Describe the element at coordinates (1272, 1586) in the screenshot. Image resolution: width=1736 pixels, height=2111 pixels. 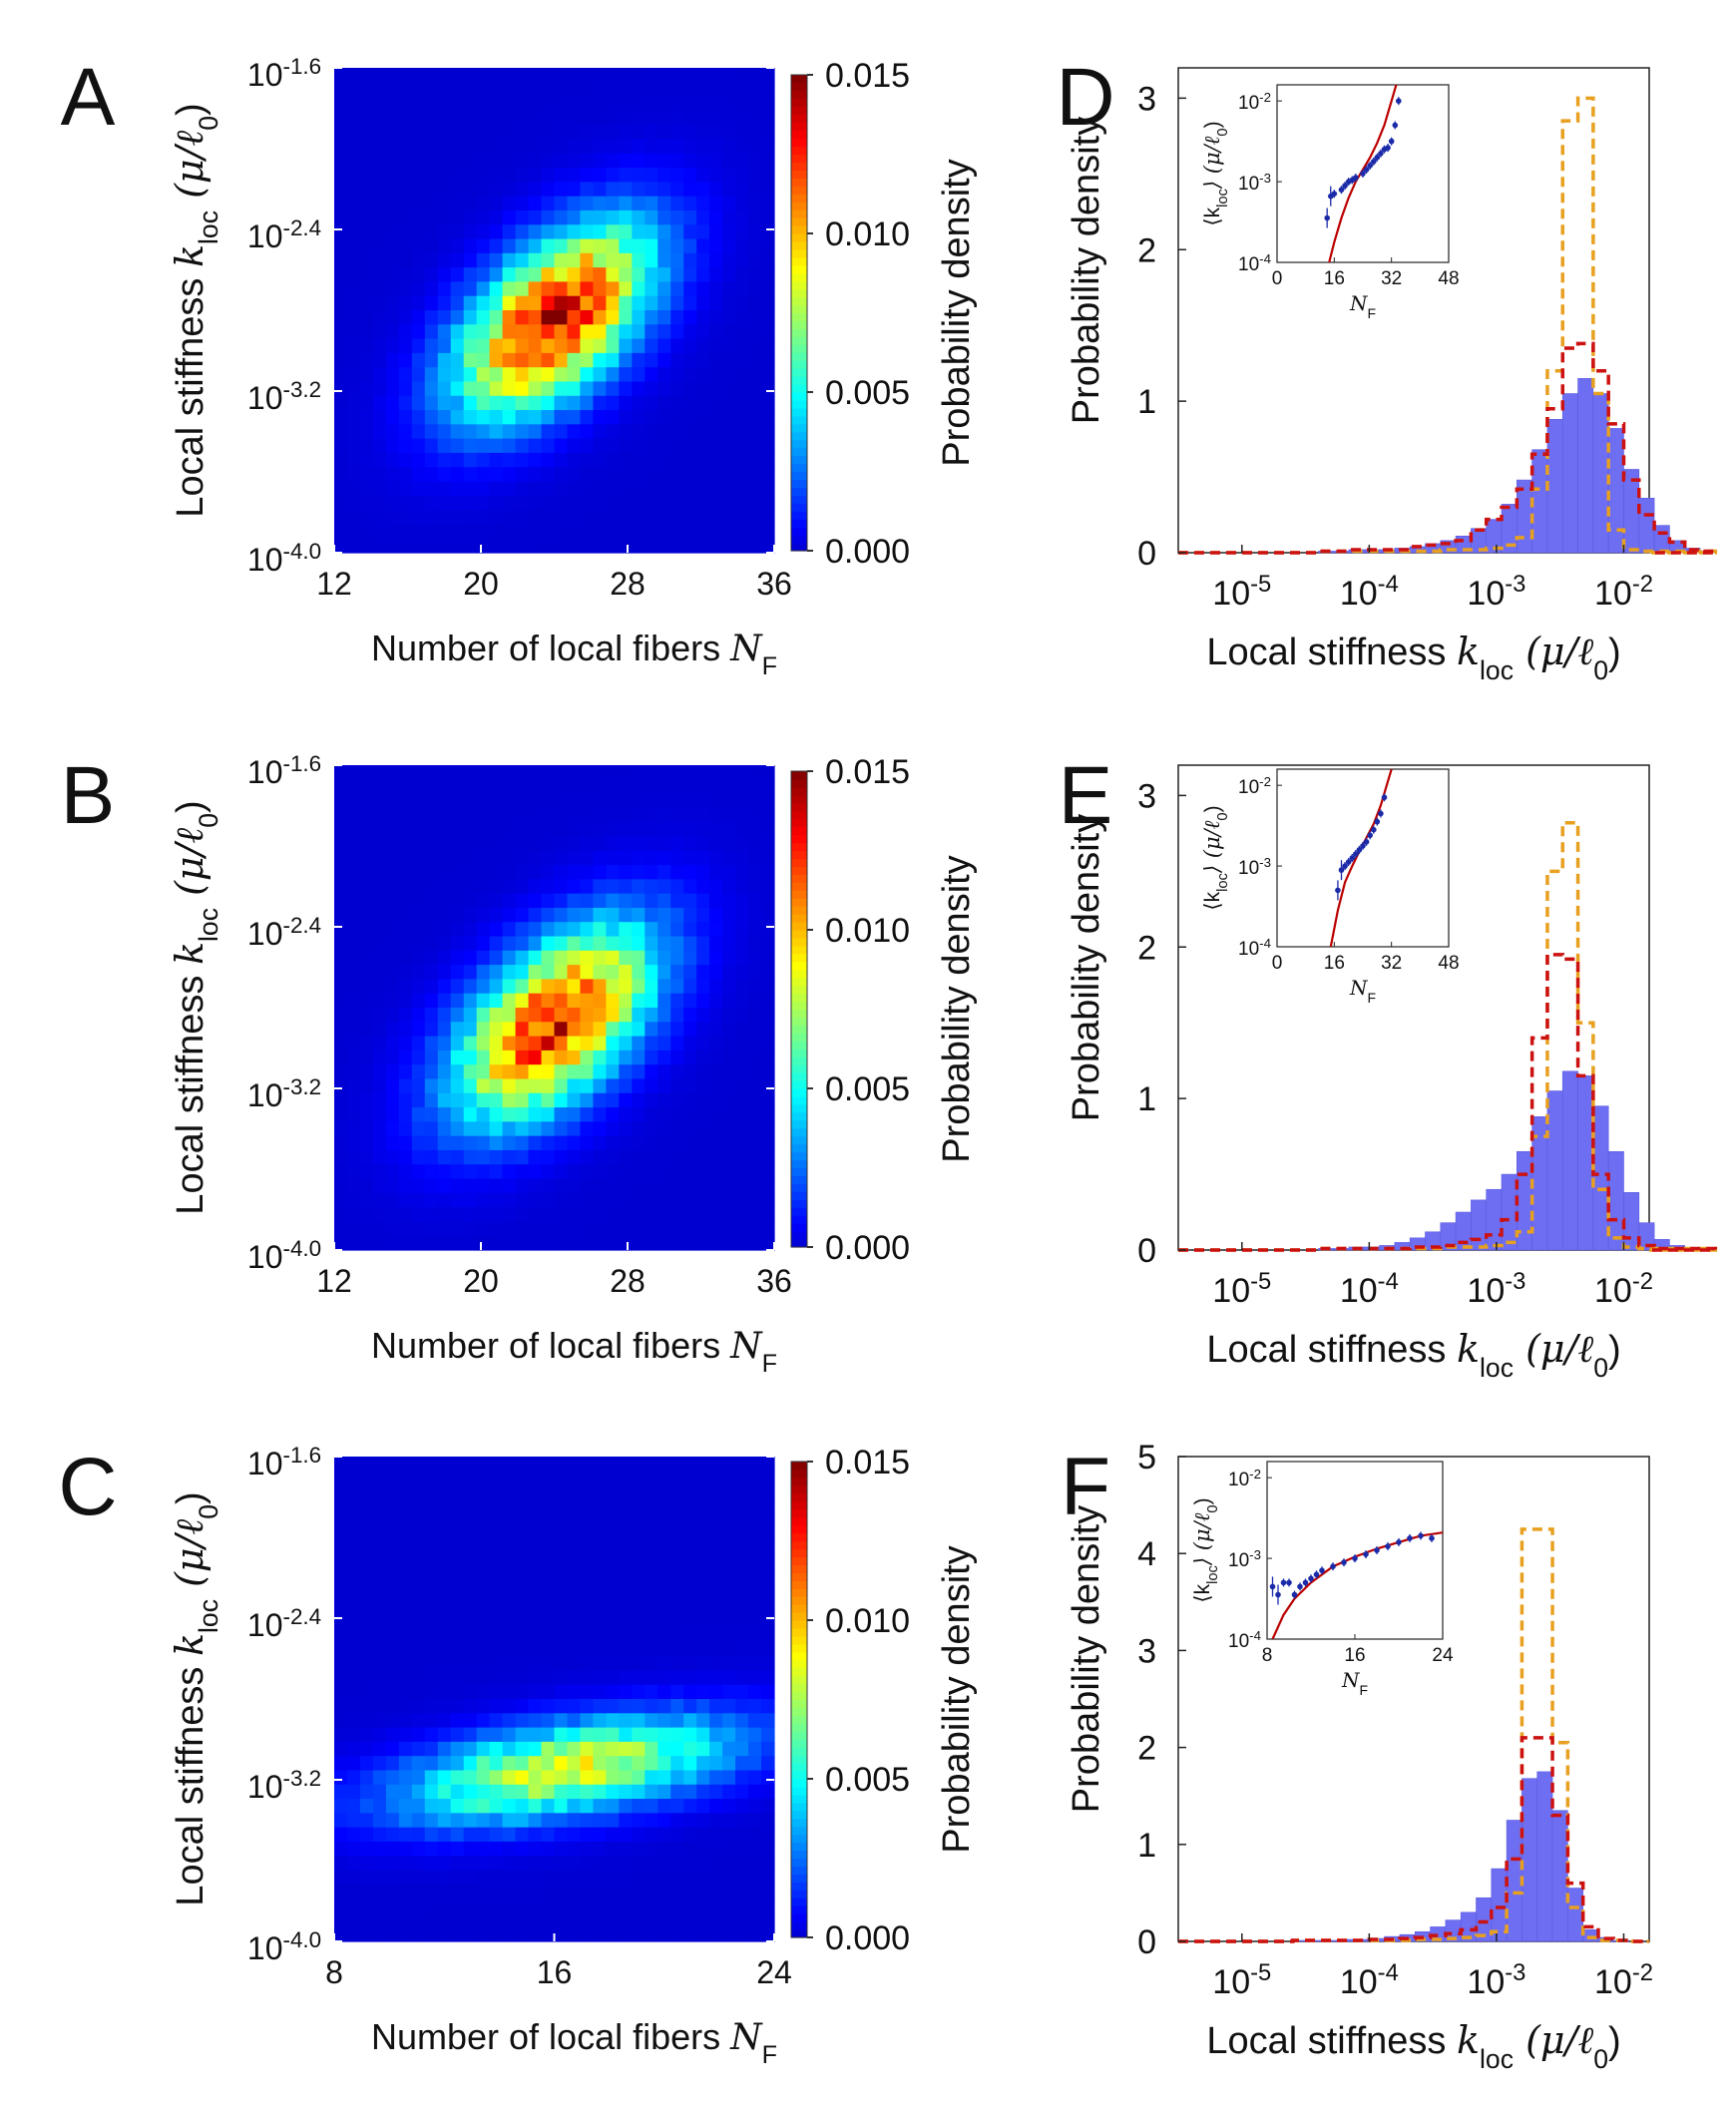
I see `inset-data-point` at that location.